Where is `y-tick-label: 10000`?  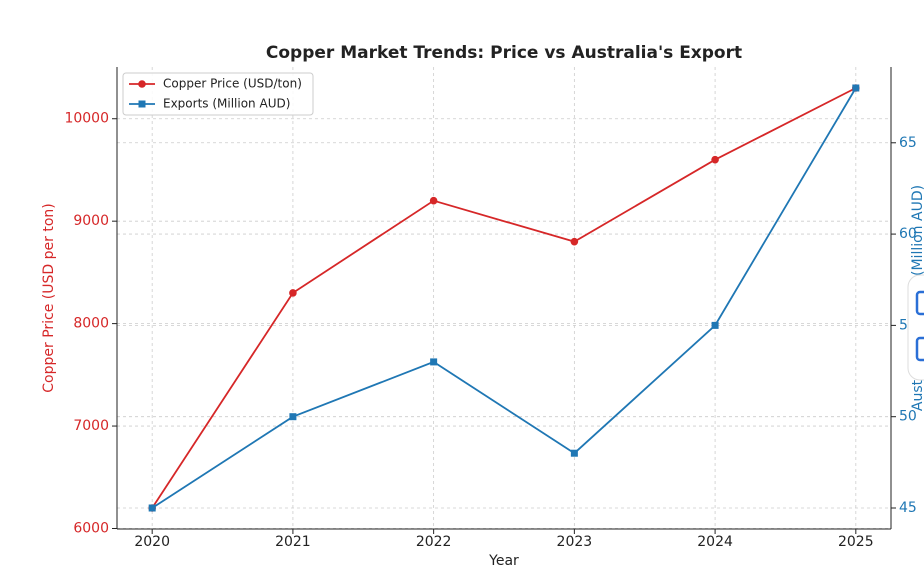 y-tick-label: 10000 is located at coordinates (86, 119).